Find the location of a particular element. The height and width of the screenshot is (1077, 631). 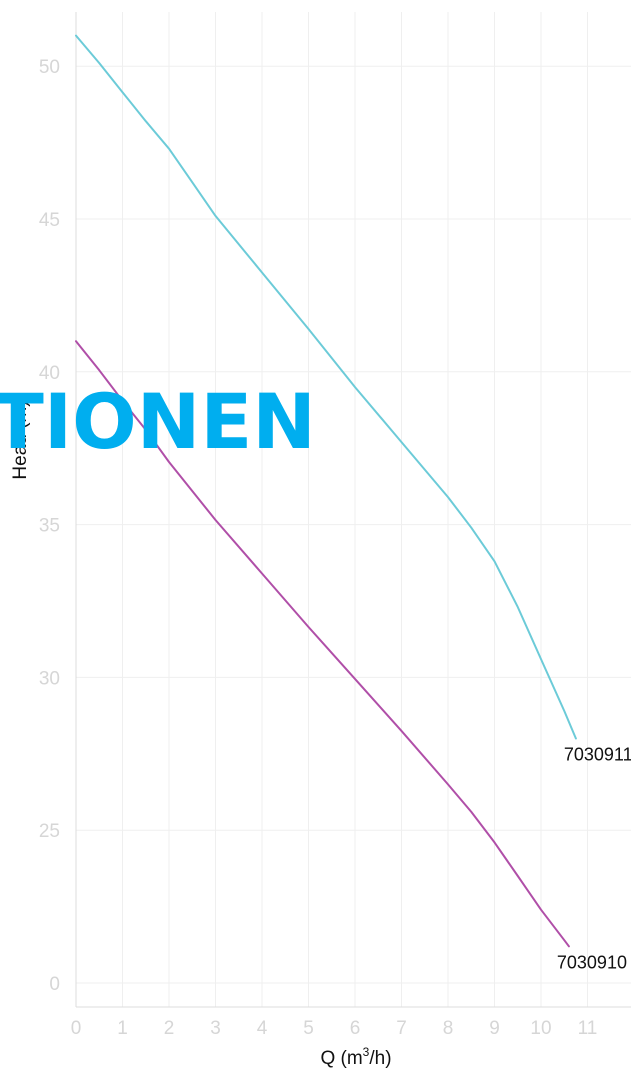

x-tick-label: 9 is located at coordinates (494, 1028).